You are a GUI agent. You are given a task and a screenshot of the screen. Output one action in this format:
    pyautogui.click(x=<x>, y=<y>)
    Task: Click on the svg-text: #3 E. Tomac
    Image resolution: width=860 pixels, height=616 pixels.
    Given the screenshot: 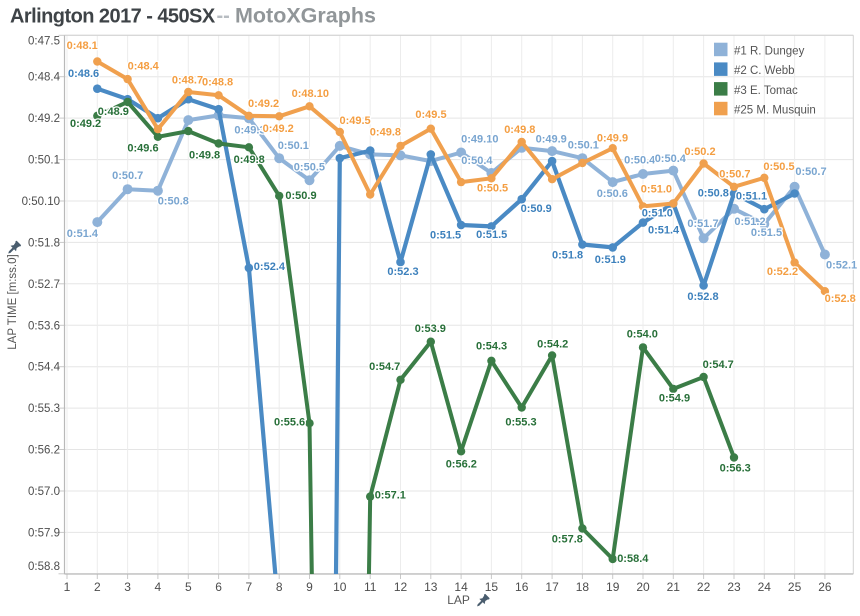 What is the action you would take?
    pyautogui.click(x=766, y=91)
    